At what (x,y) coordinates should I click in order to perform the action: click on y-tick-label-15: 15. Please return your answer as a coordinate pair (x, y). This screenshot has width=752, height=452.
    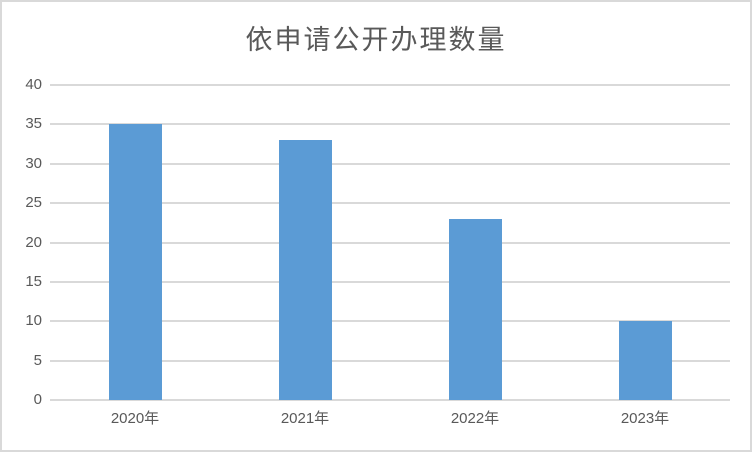
    Looking at the image, I should click on (33, 281).